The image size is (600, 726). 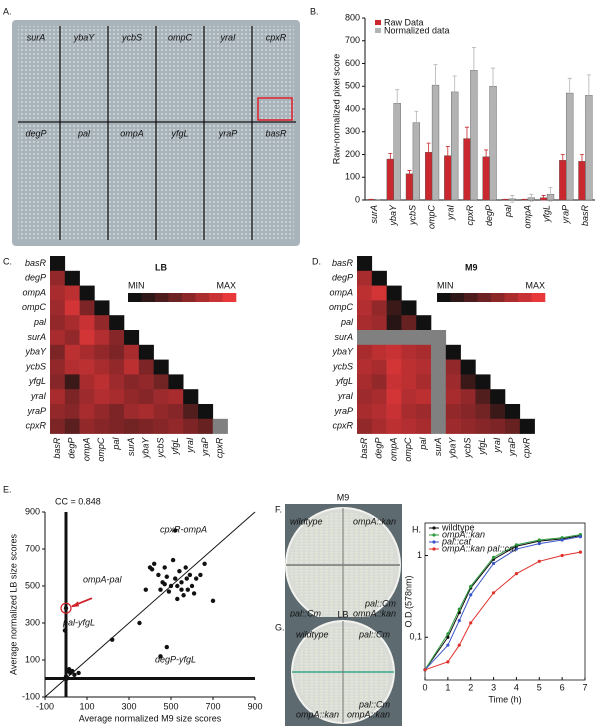 What do you see at coordinates (84, 133) in the screenshot?
I see `gene-label: pal` at bounding box center [84, 133].